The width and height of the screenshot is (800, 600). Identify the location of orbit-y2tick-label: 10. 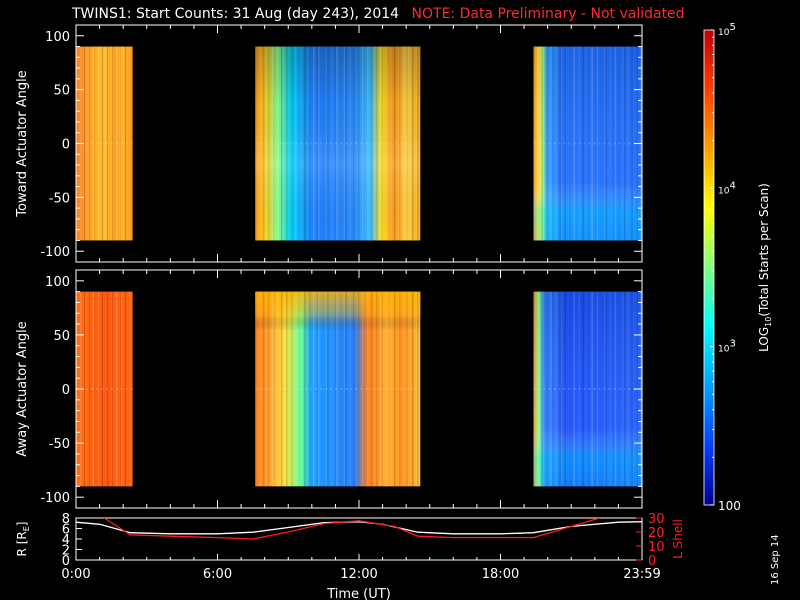
(656, 547).